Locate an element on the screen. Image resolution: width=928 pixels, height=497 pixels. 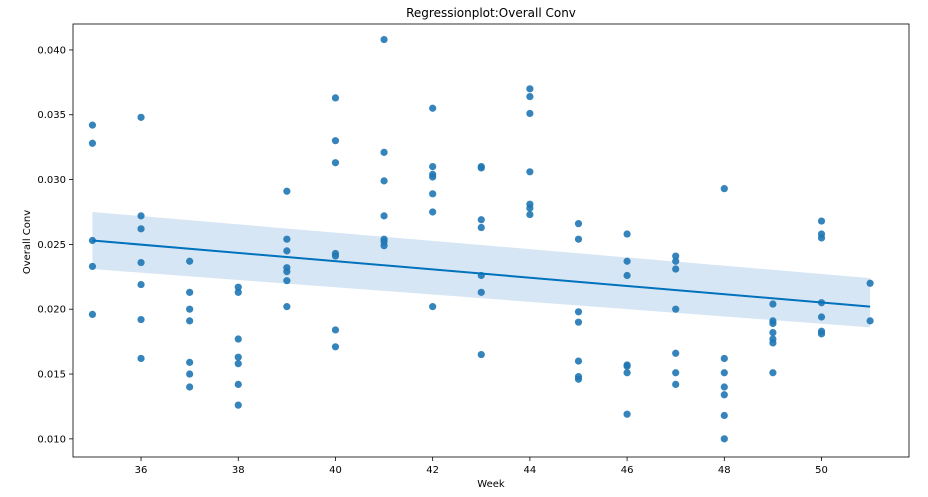
y-tick-label: 0.025 is located at coordinates (51, 245).